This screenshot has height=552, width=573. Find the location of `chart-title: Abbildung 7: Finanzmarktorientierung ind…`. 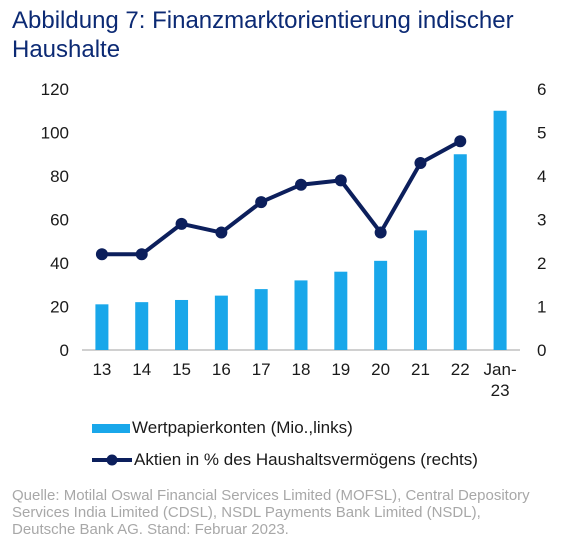

chart-title: Abbildung 7: Finanzmarktorientierung ind… is located at coordinates (263, 35).